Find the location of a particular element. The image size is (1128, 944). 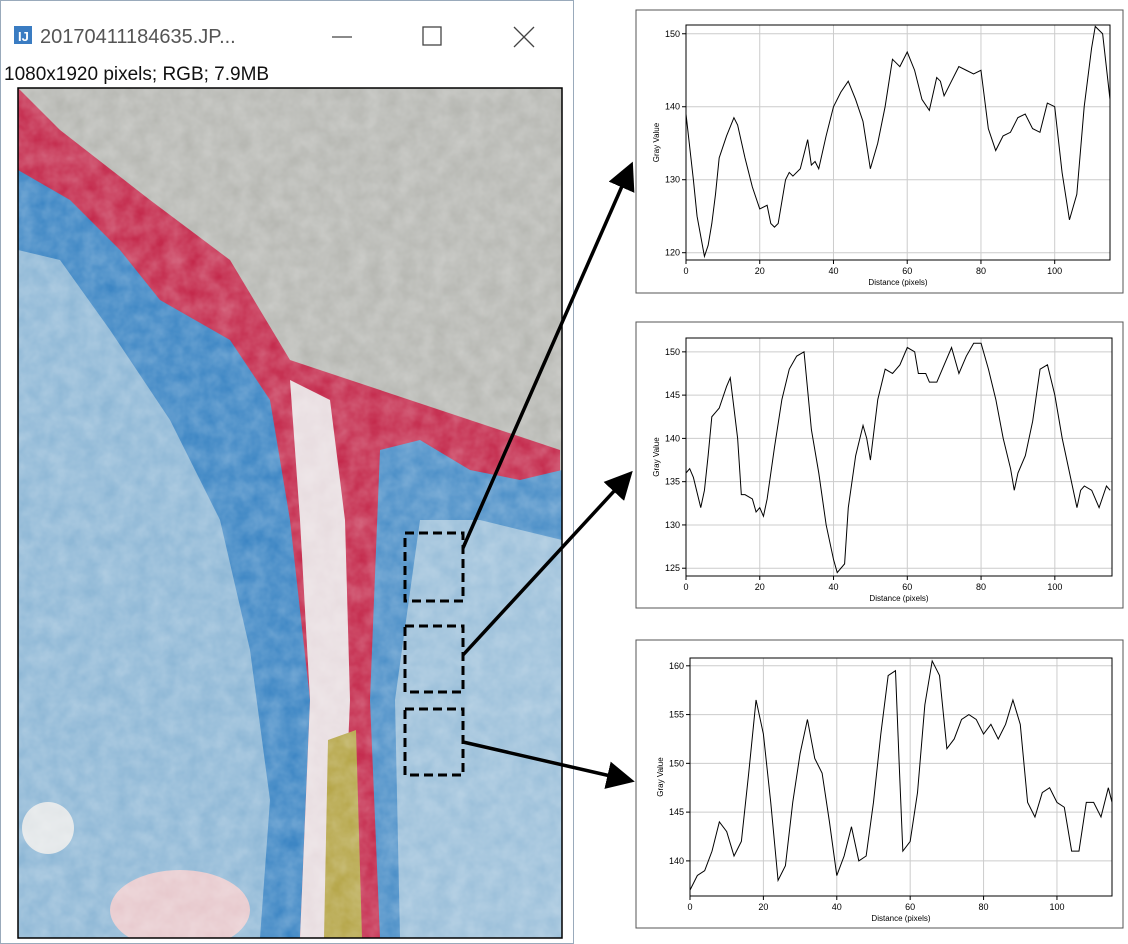

y-tick-label: 125 is located at coordinates (672, 568).